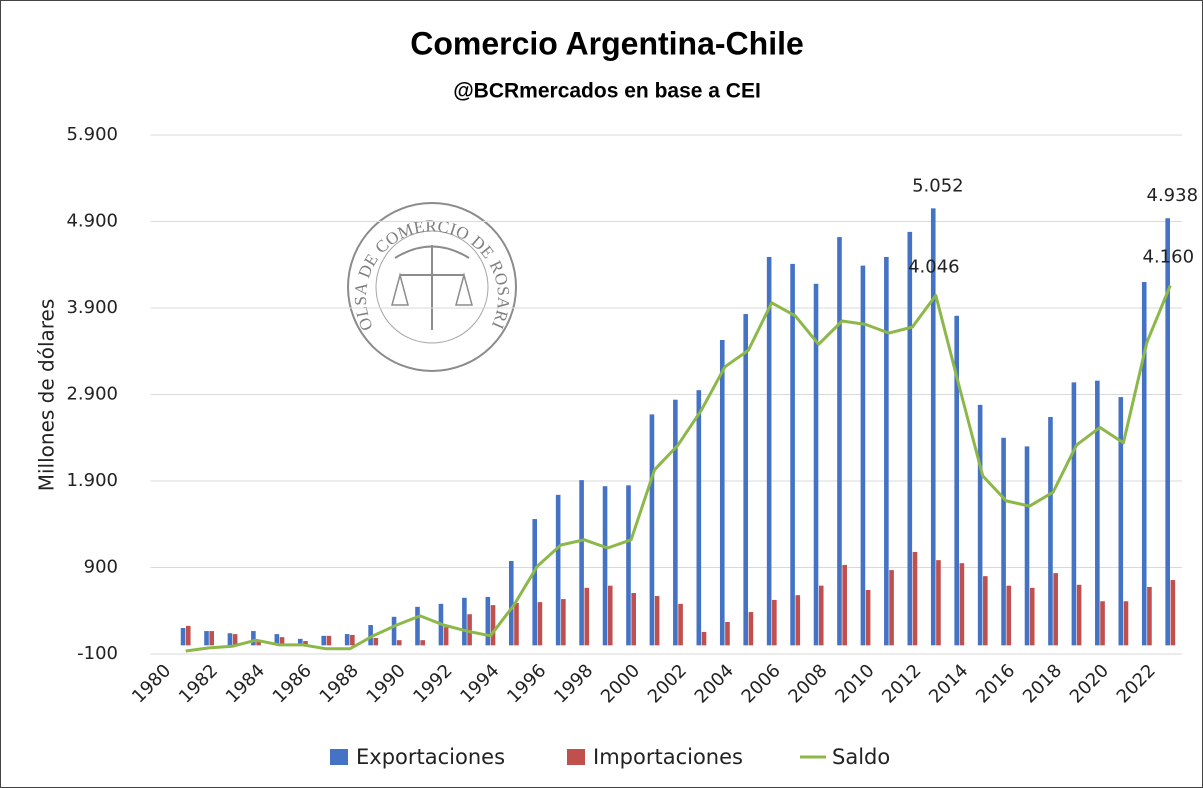  Describe the element at coordinates (934, 266) in the screenshot. I see `data-label: 4.046` at that location.